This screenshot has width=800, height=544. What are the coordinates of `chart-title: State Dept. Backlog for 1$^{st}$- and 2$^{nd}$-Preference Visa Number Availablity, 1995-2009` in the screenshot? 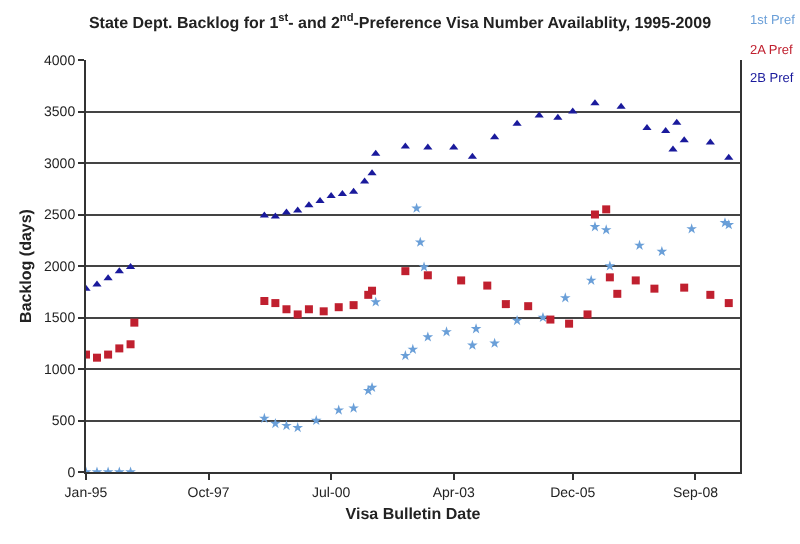 It's located at (400, 21).